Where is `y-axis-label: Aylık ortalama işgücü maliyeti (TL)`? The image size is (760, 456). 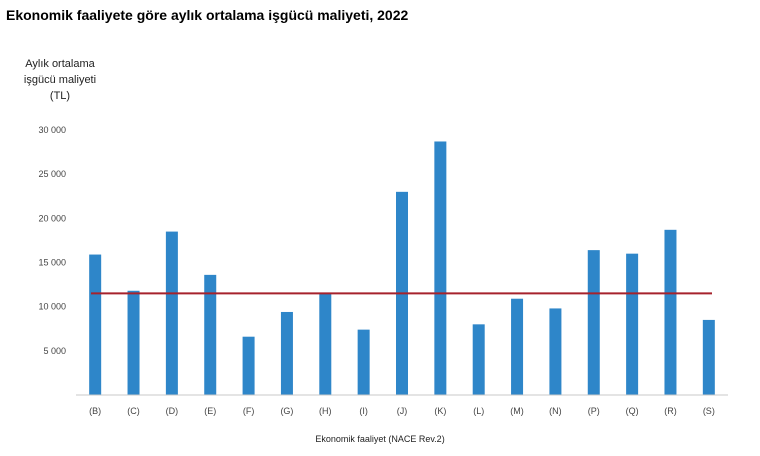 y-axis-label: Aylık ortalama işgücü maliyeti (TL) is located at coordinates (60, 80).